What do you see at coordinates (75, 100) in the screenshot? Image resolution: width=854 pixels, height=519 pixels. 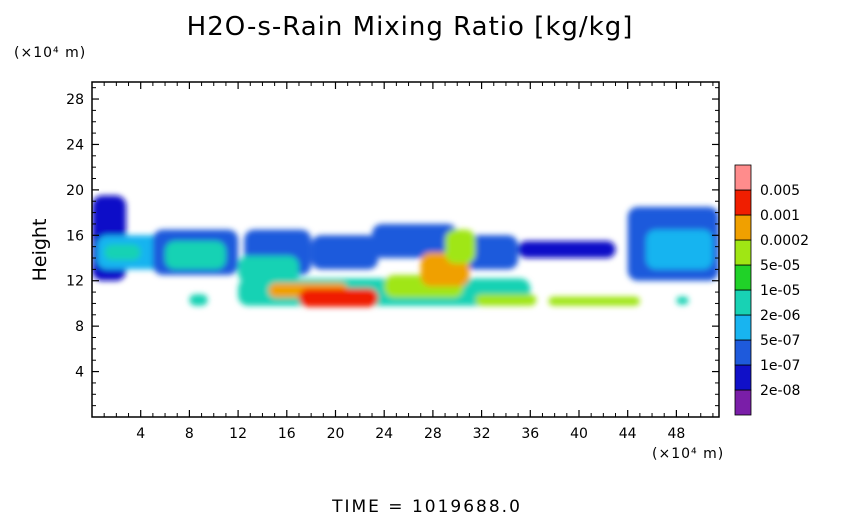 I see `y-tick-label: 28` at bounding box center [75, 100].